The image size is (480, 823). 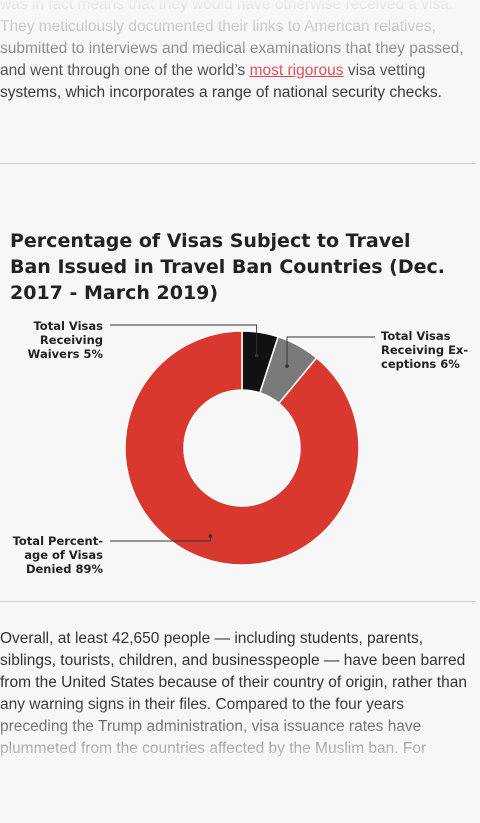 What do you see at coordinates (296, 70) in the screenshot?
I see `most-rigorous-link: most rigorous` at bounding box center [296, 70].